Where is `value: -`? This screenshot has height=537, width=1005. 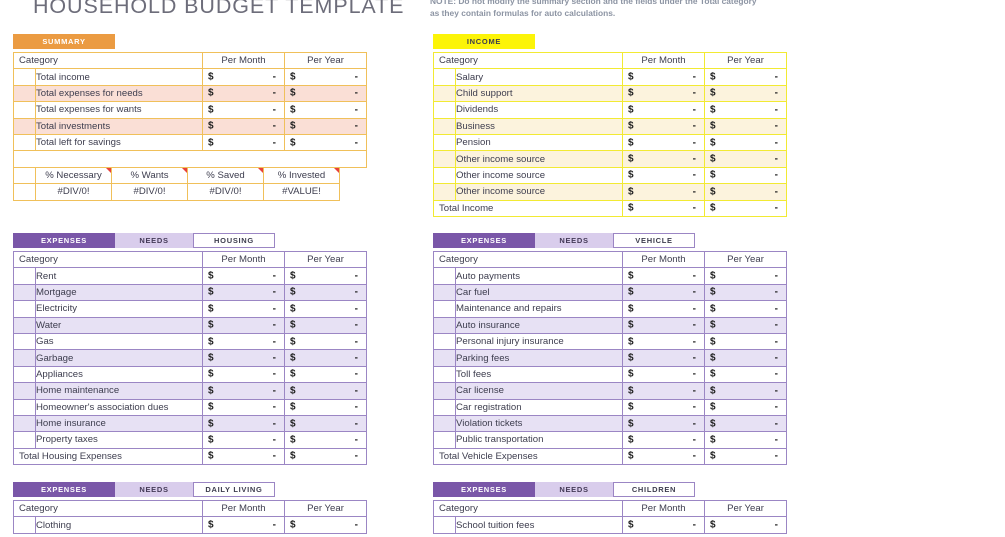 value: - is located at coordinates (356, 358).